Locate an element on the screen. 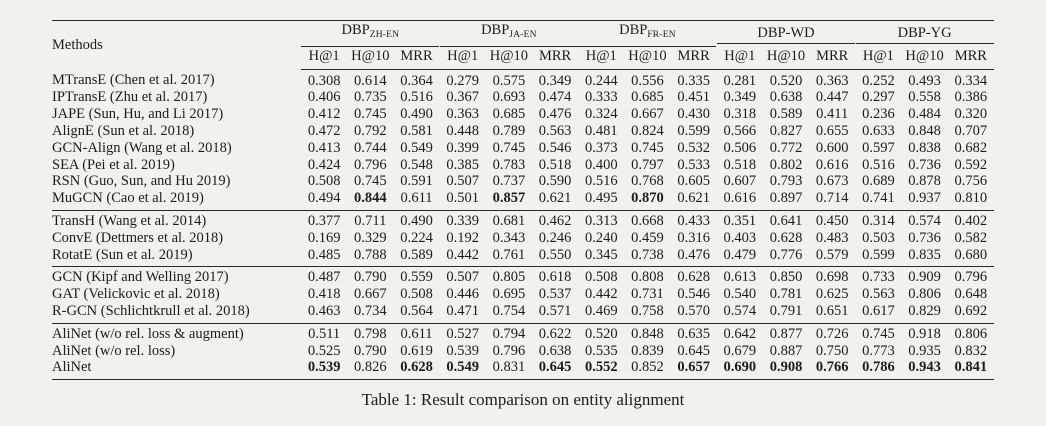  value-cell: 0.442 is located at coordinates (463, 254).